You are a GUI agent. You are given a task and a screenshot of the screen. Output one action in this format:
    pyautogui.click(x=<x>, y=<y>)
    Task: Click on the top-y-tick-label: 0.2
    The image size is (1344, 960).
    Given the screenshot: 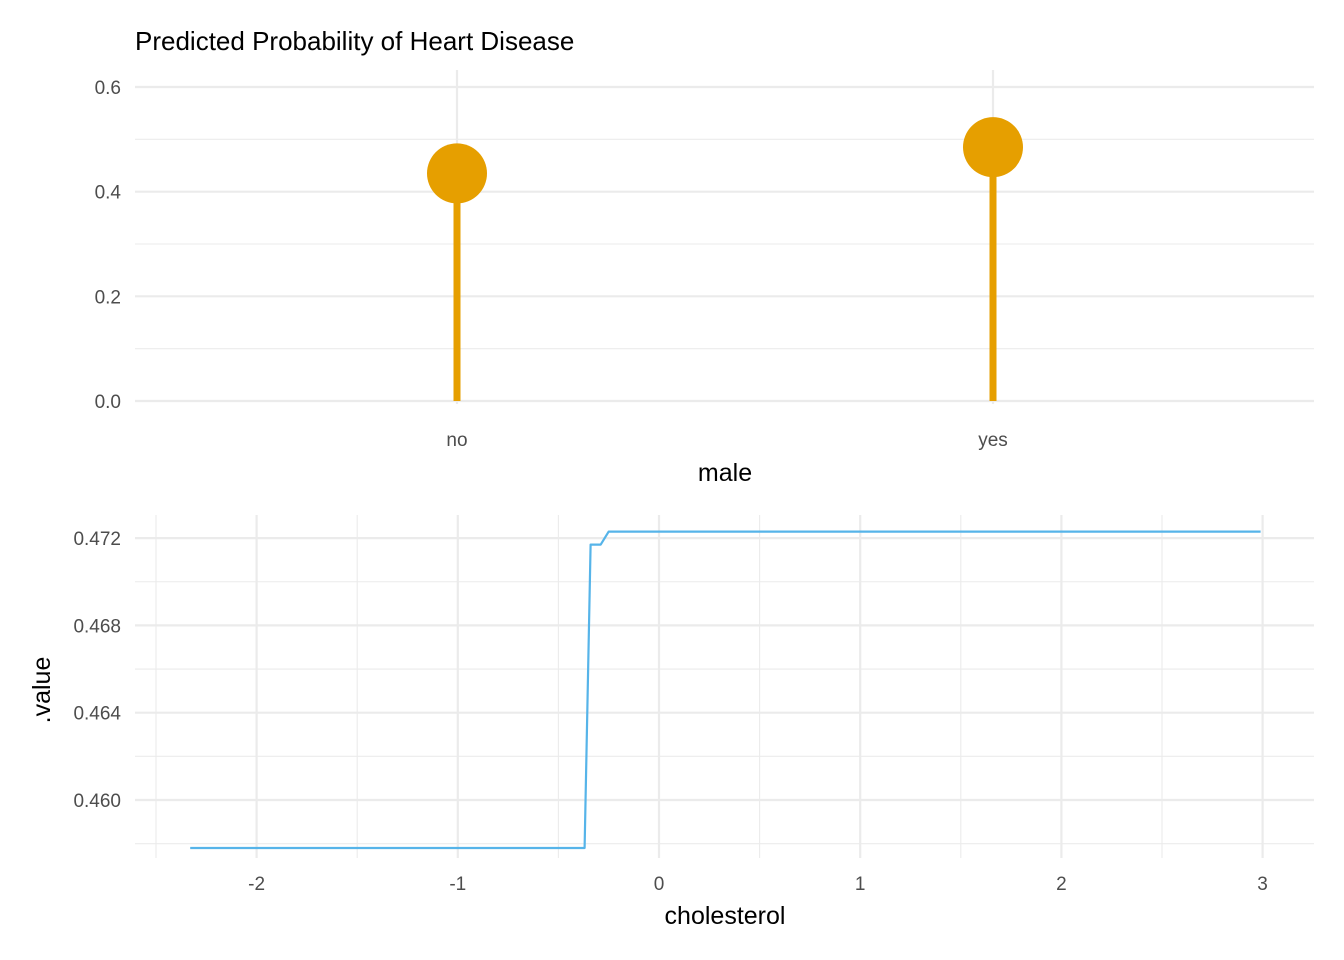 What is the action you would take?
    pyautogui.click(x=108, y=297)
    